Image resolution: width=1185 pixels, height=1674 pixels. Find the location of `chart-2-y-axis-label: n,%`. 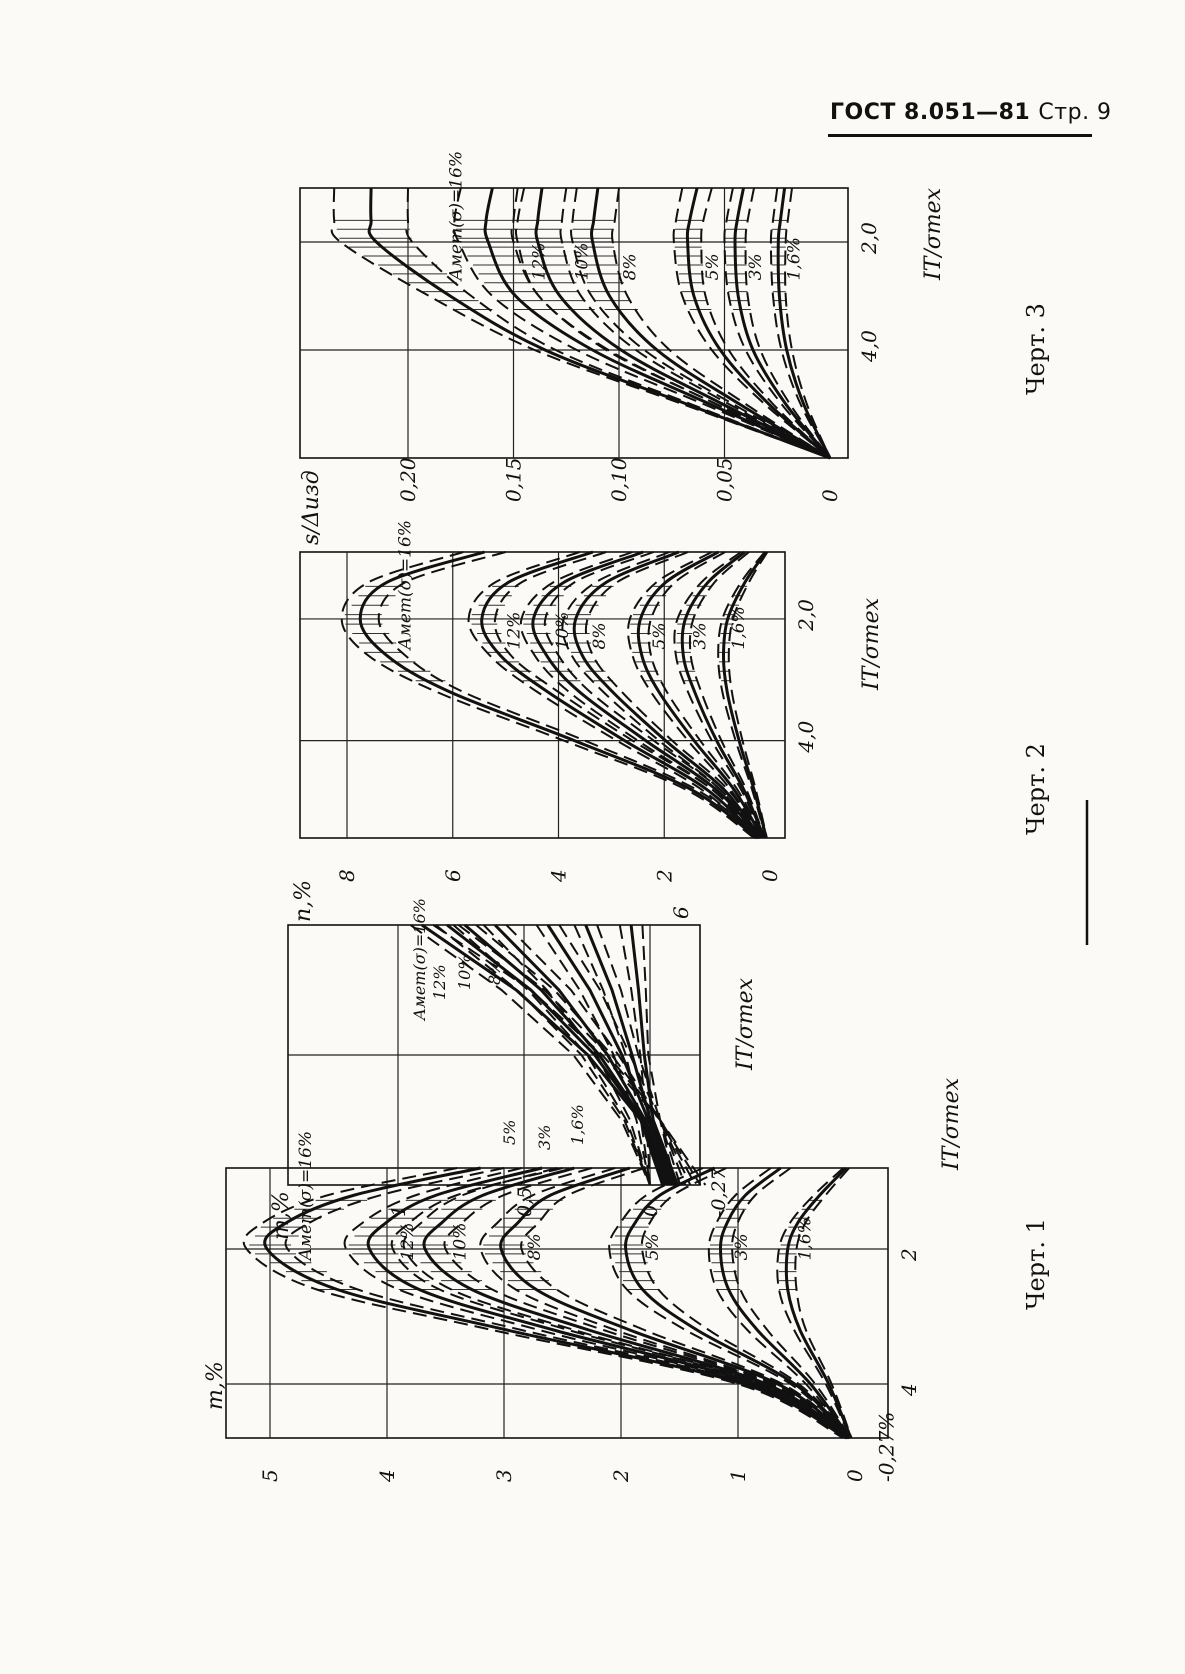

chart-2-y-axis-label: n,% is located at coordinates (303, 901).